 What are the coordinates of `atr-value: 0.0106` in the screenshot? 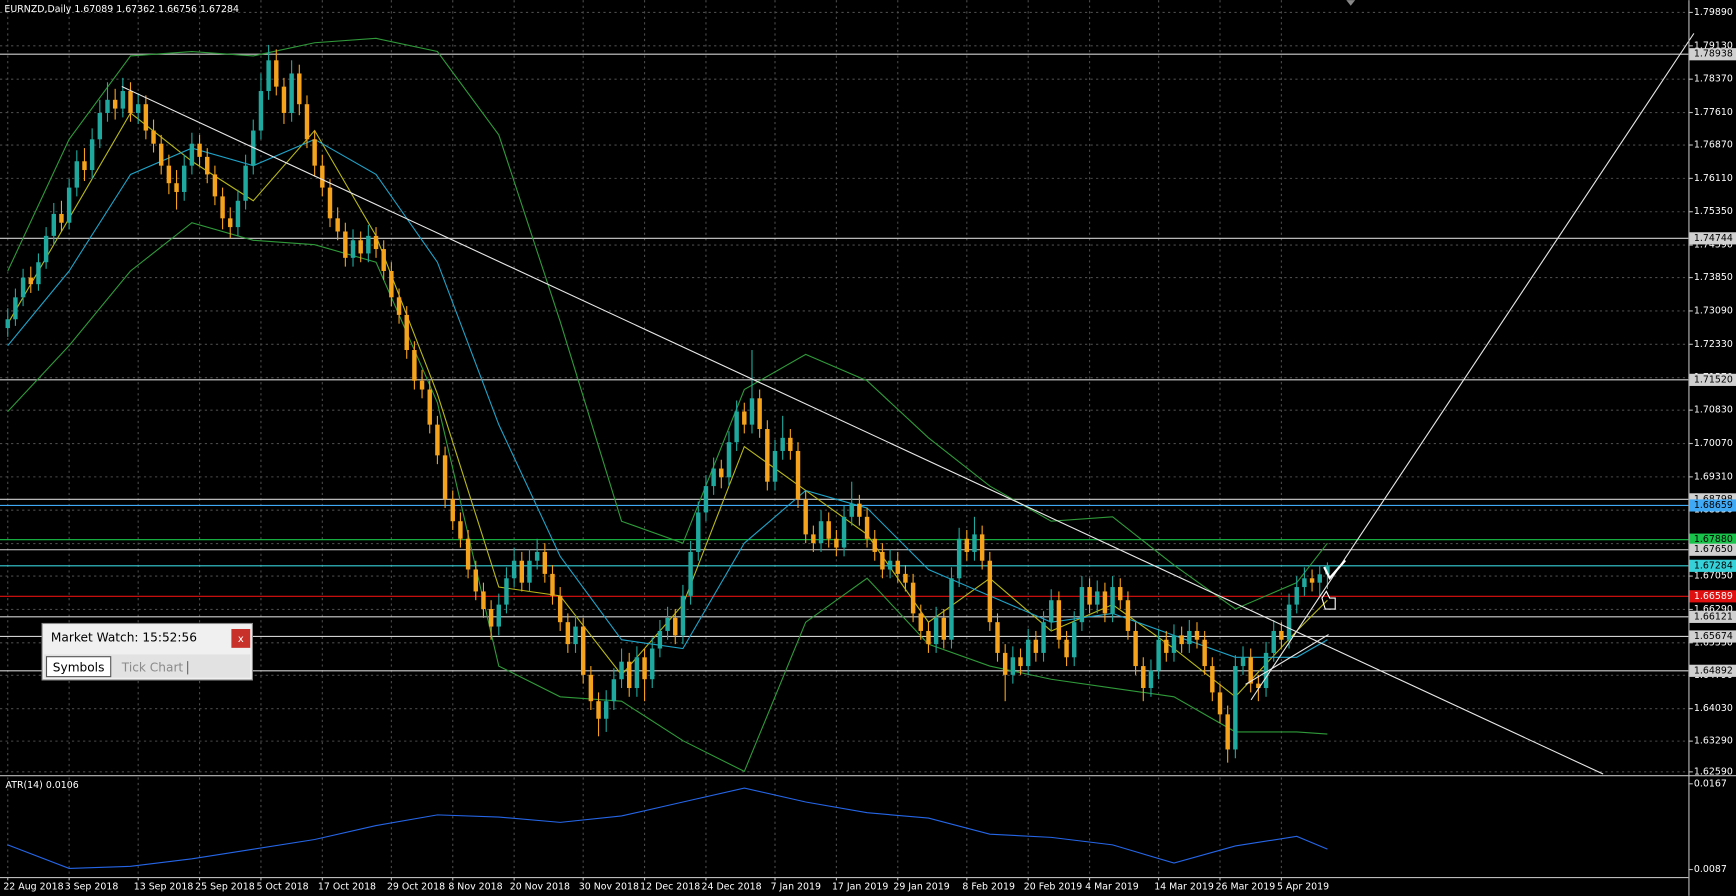 It's located at (62, 785).